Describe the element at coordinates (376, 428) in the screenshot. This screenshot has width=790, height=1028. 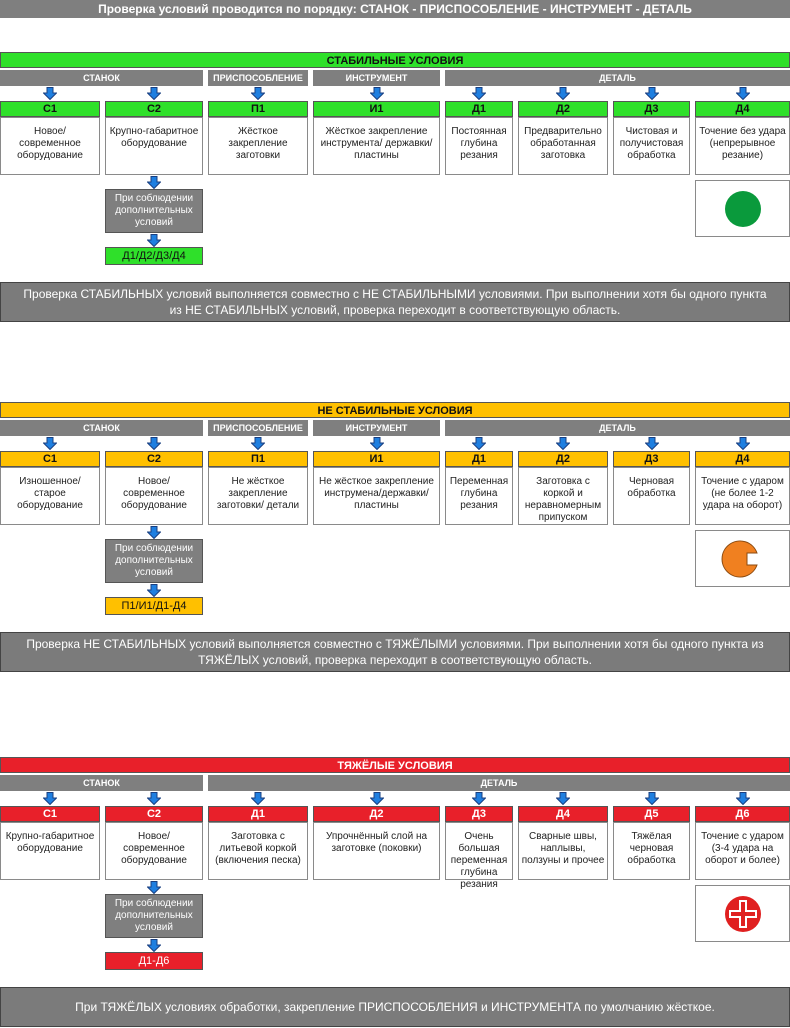
I see `group-header: ИНСТРУМЕНТ` at that location.